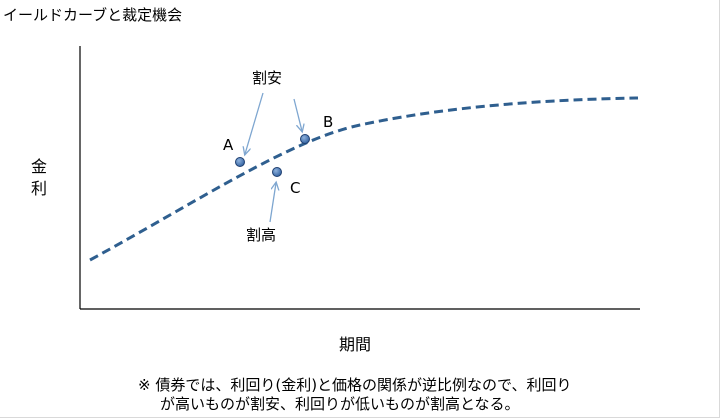 The height and width of the screenshot is (419, 721). What do you see at coordinates (305, 139) in the screenshot?
I see `point-b-marker` at bounding box center [305, 139].